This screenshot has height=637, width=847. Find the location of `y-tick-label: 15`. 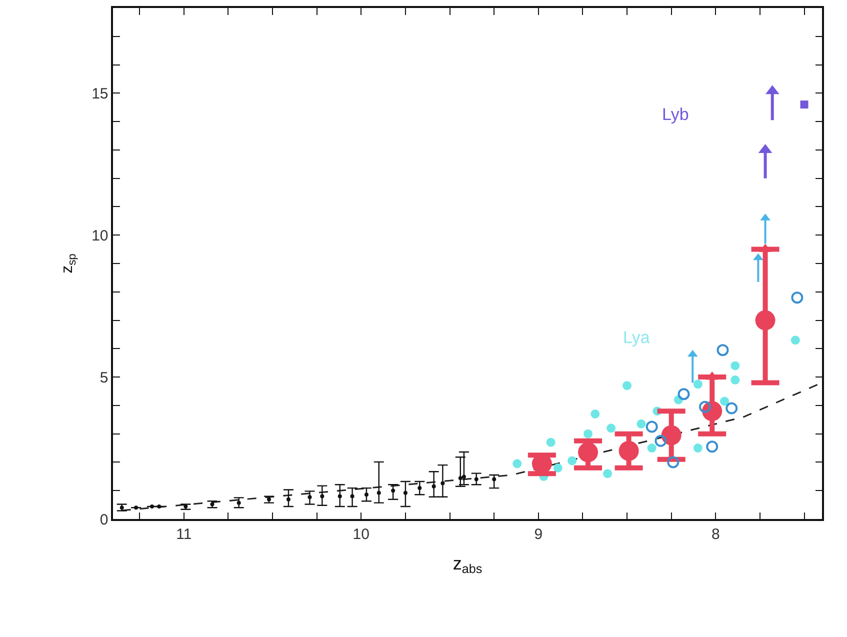

y-tick-label: 15 is located at coordinates (100, 93).